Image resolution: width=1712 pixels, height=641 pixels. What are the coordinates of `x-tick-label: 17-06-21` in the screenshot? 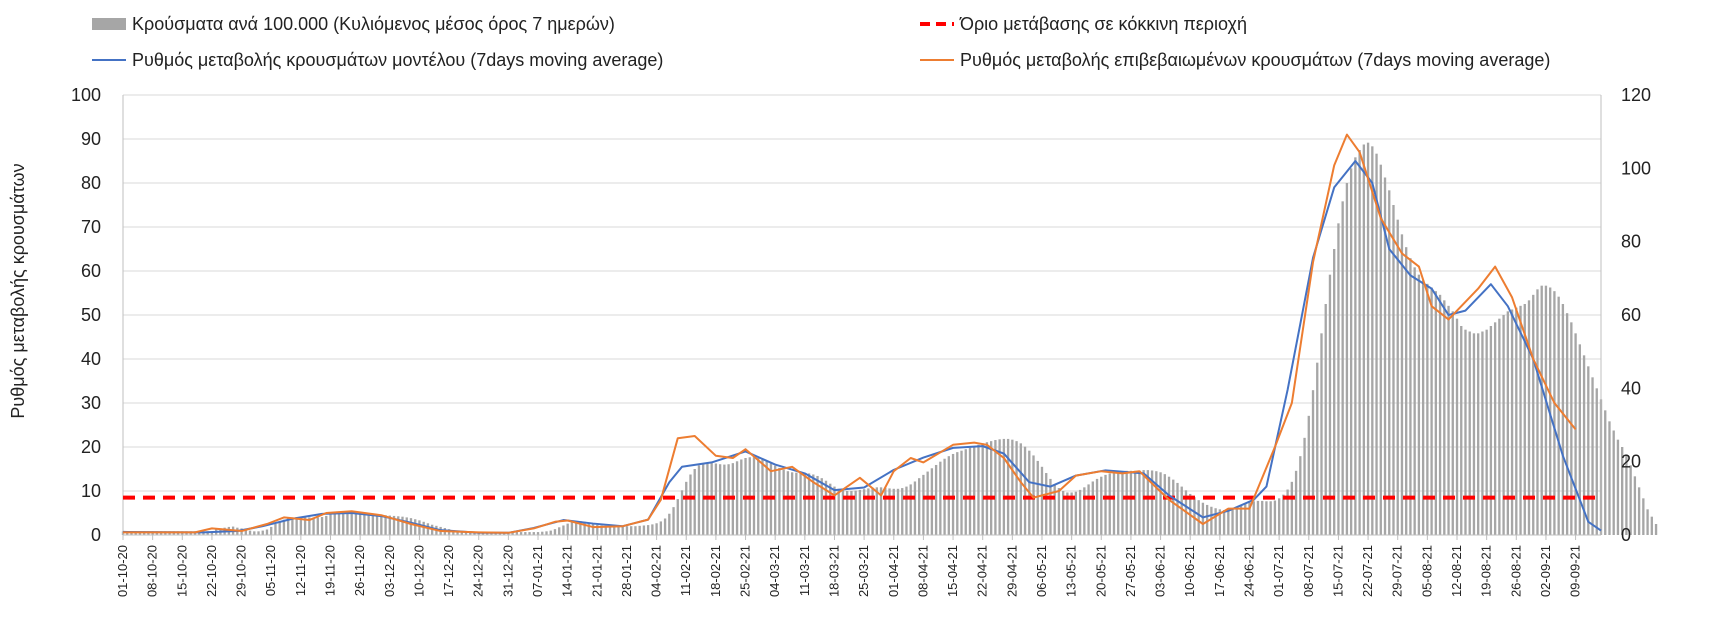 It's located at (1219, 571).